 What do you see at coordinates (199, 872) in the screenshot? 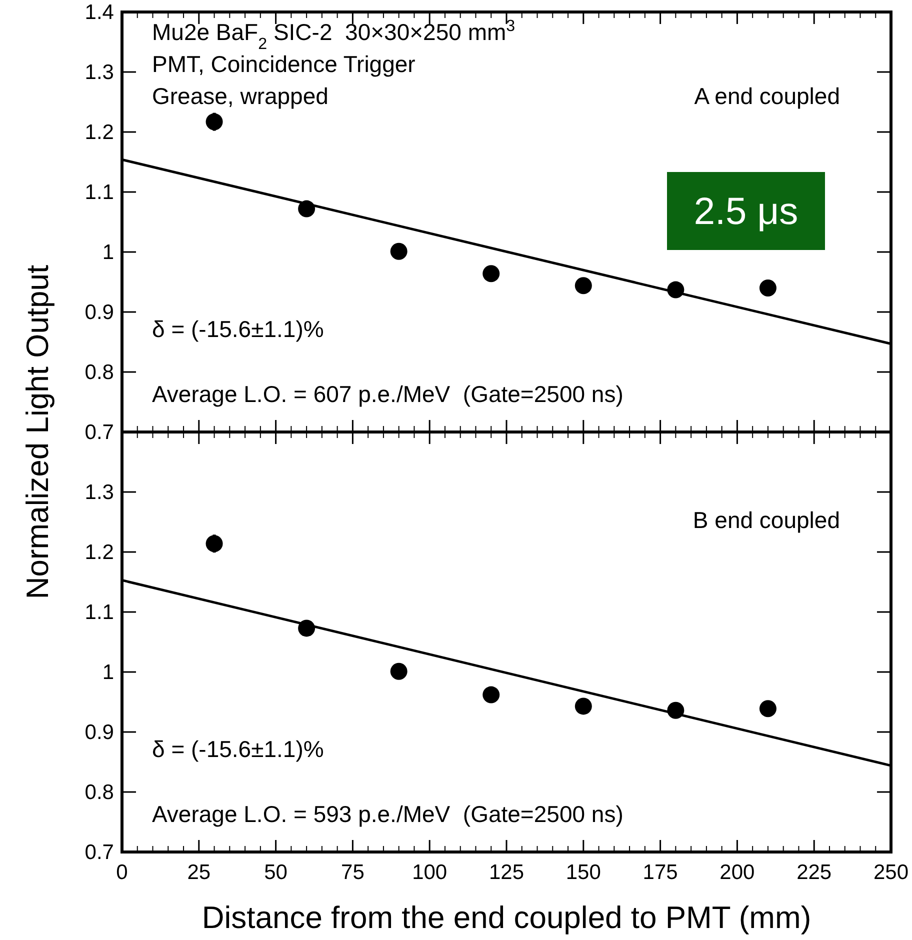
I see `x-tick-label: 25` at bounding box center [199, 872].